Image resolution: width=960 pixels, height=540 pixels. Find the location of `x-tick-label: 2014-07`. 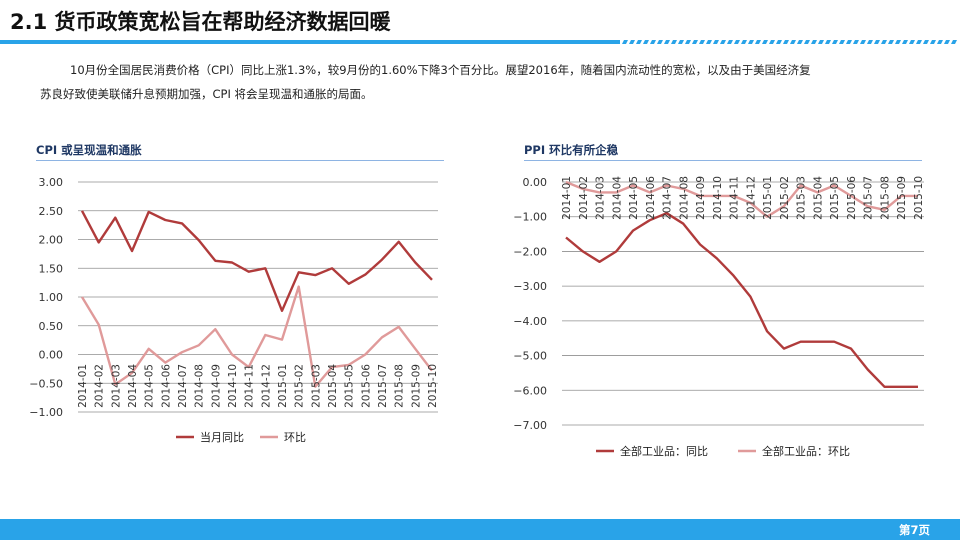

x-tick-label: 2014-07 is located at coordinates (668, 198).